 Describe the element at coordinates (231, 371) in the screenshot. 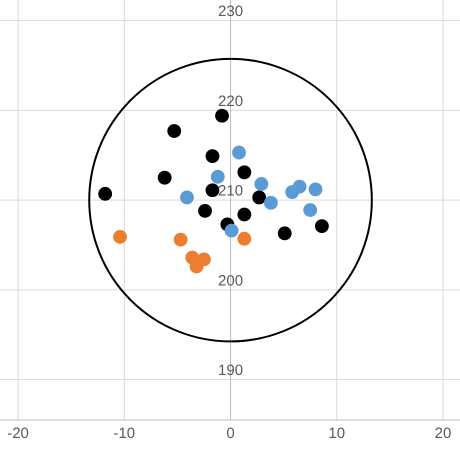

I see `y-tick-label: 190` at that location.